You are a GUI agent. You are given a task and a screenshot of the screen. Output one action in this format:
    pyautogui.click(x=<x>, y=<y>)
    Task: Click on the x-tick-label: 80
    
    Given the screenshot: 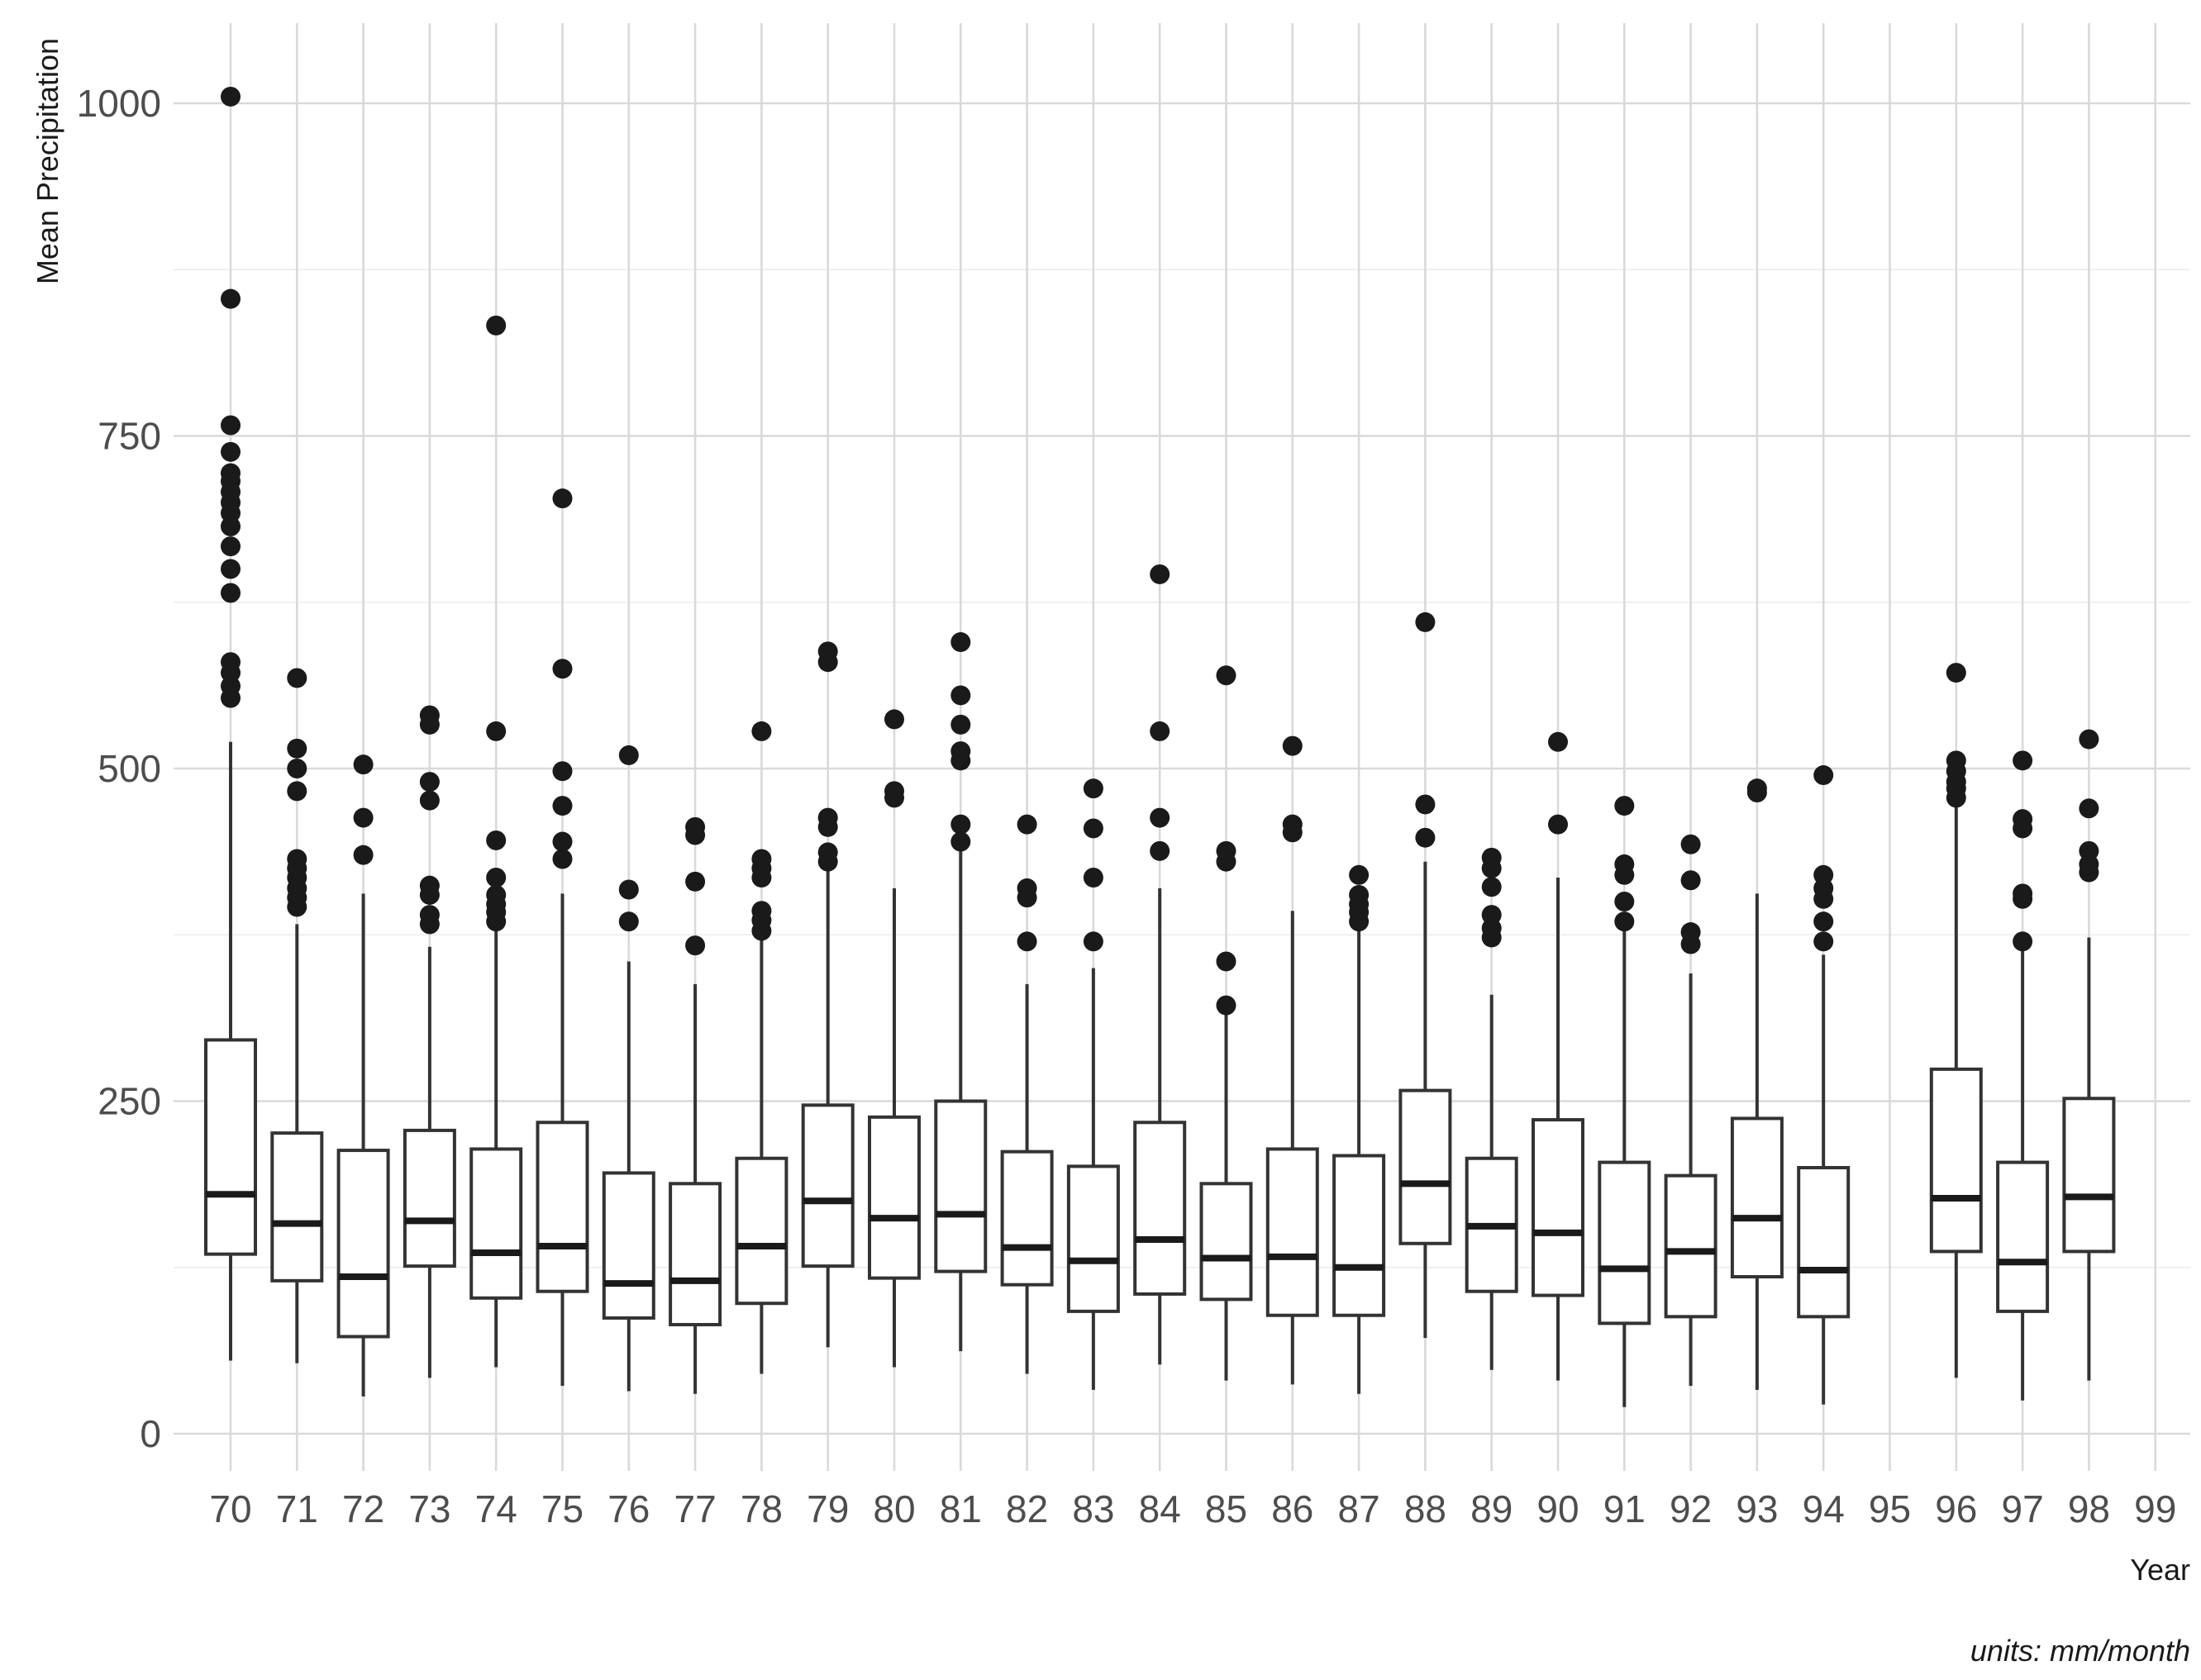 What is the action you would take?
    pyautogui.click(x=894, y=1508)
    